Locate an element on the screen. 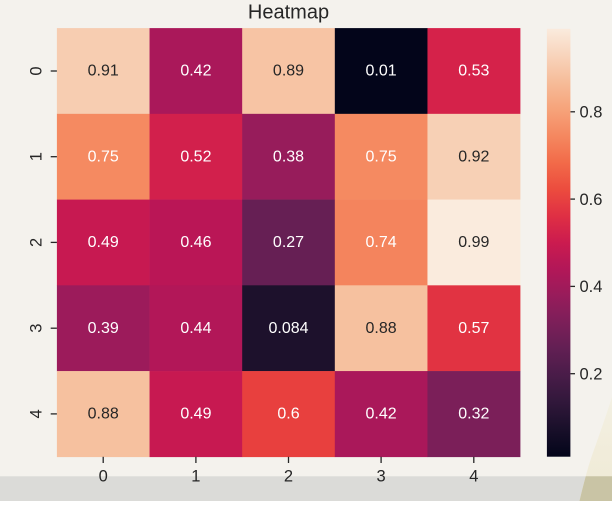 The height and width of the screenshot is (506, 612). svg-text: 0.89 is located at coordinates (288, 71).